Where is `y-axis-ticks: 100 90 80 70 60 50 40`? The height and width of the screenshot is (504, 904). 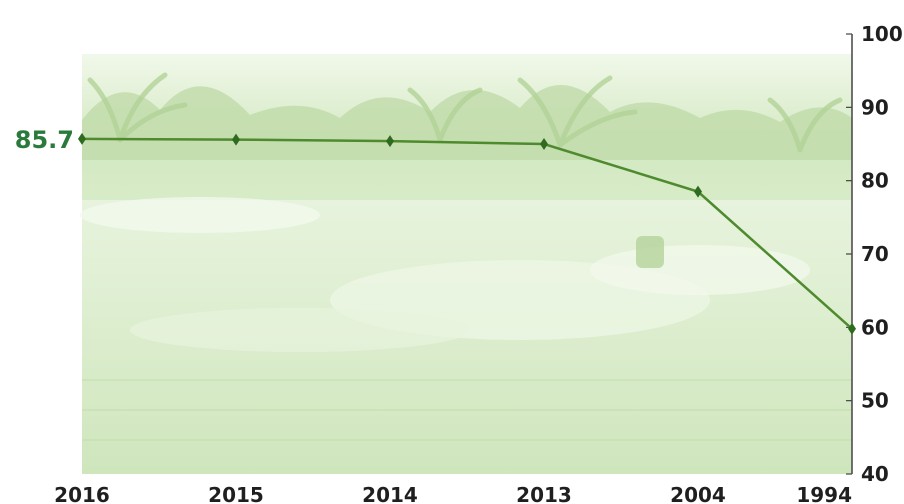
y-axis-ticks: 100 90 80 70 60 50 40 is located at coordinates (874, 254).